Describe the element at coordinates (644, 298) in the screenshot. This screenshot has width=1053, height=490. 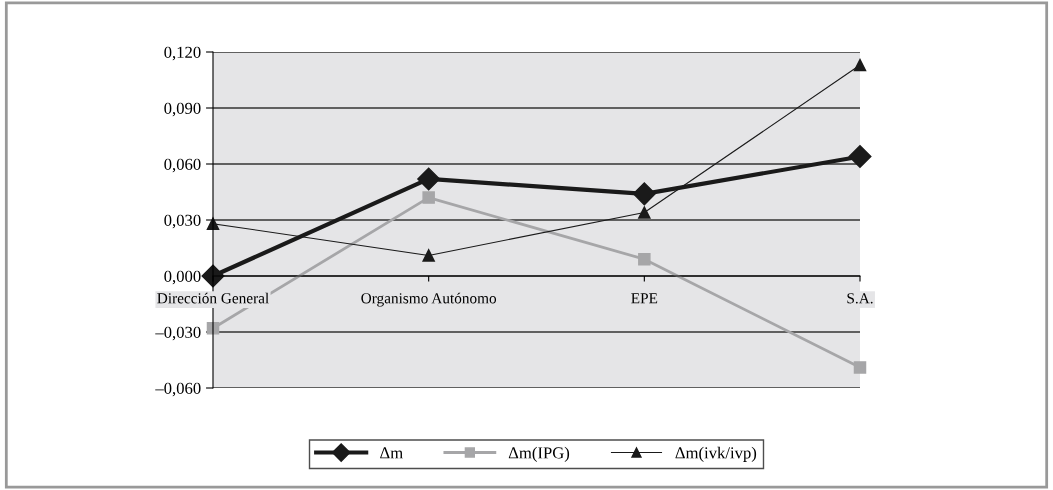
I see `x-tick-label: EPE` at that location.